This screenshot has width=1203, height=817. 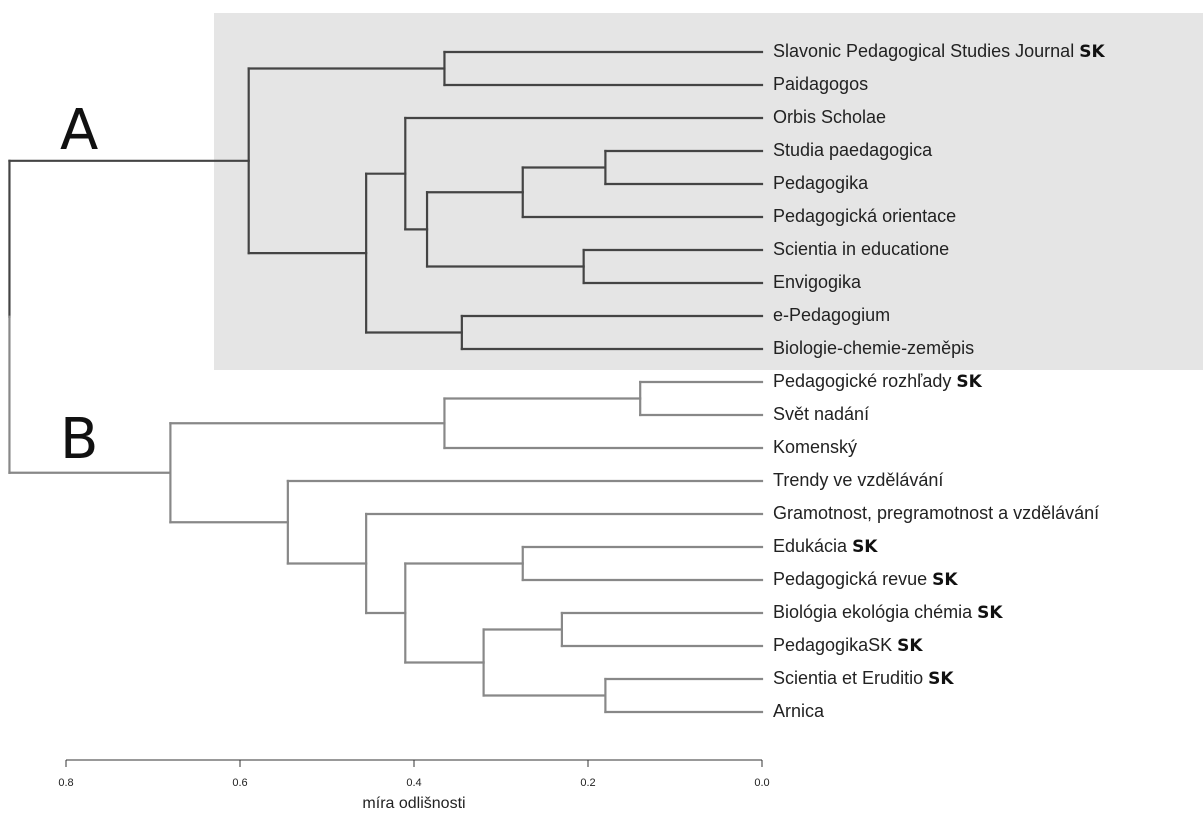 I want to click on x-axis-tick-label: 0.0, so click(x=761, y=783).